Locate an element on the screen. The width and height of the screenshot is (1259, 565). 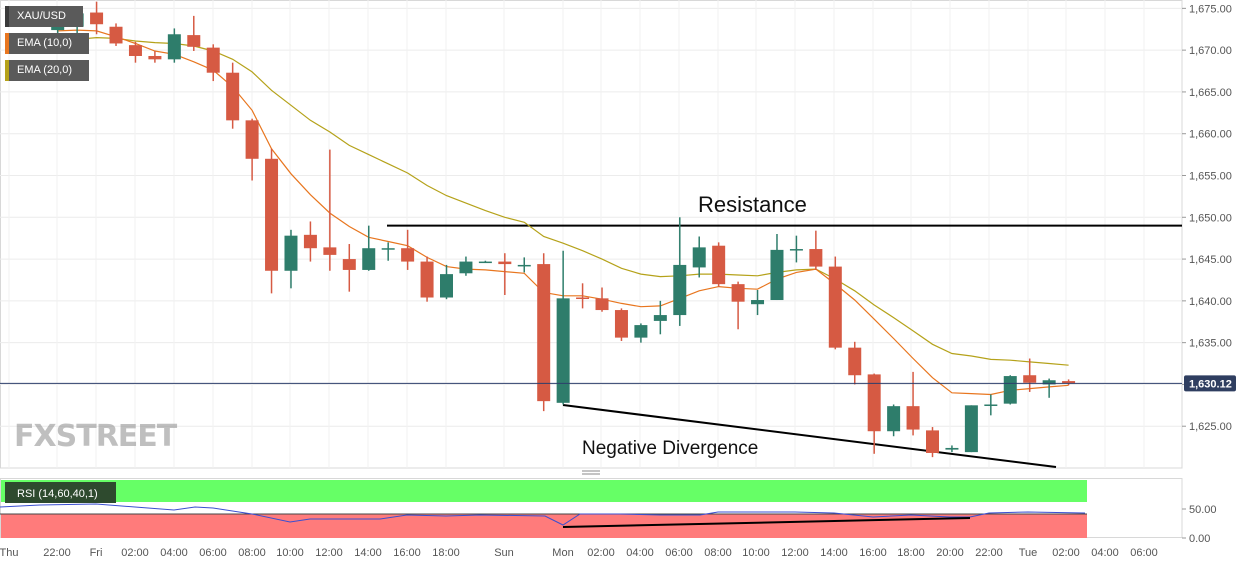
resistance-label: Resistance is located at coordinates (752, 204).